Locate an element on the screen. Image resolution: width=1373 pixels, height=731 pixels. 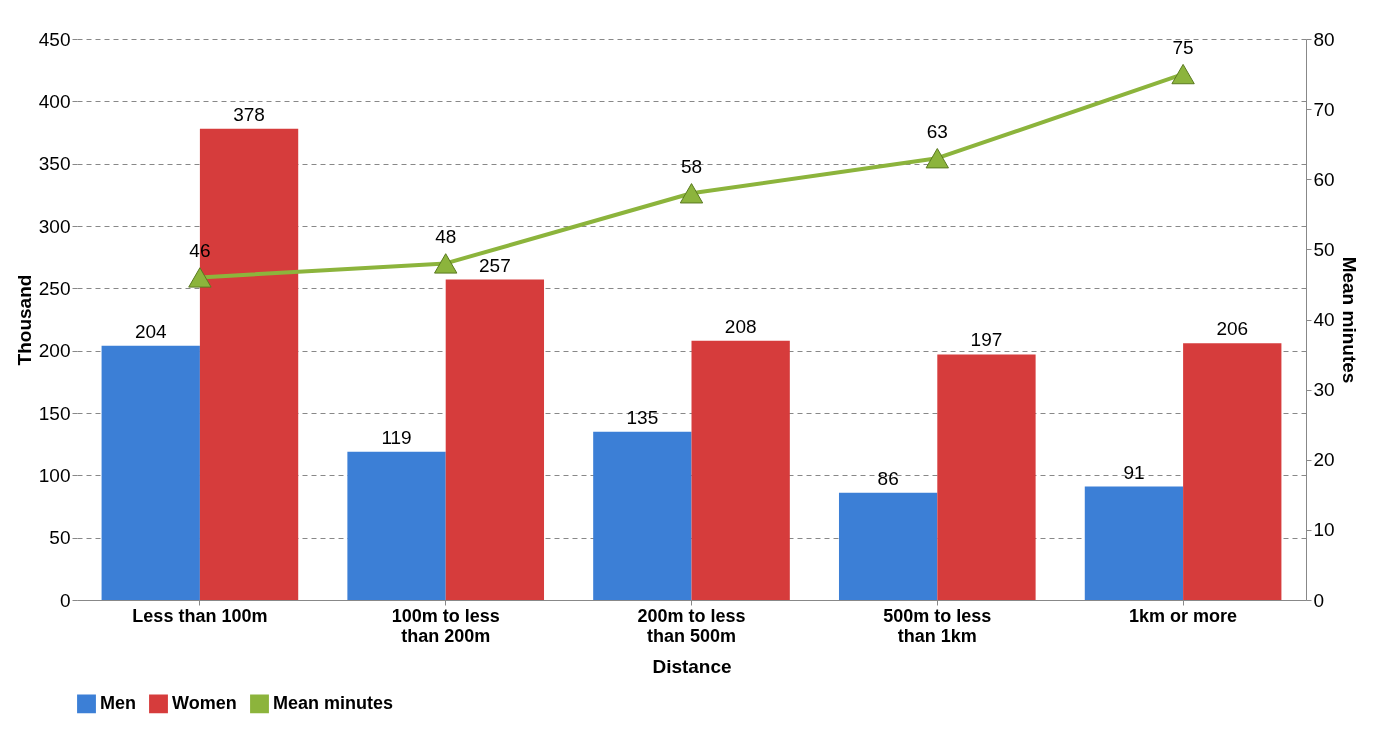
x-tick-label: 200m to less than 500m is located at coordinates (691, 625).